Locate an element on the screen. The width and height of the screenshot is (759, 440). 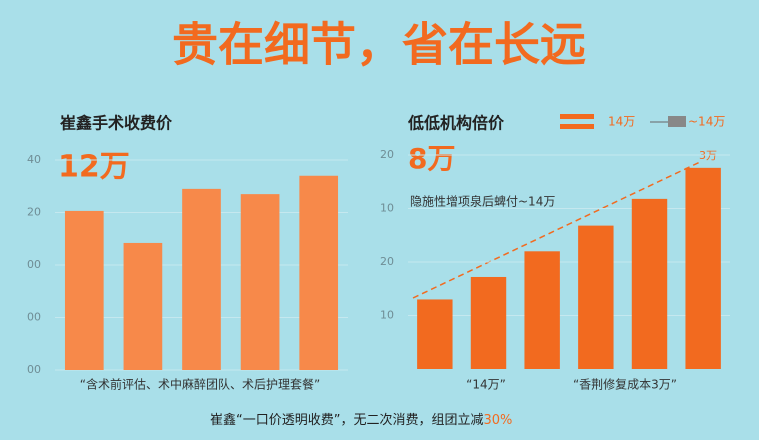
y-tick-label: 40 is located at coordinates (34, 159).